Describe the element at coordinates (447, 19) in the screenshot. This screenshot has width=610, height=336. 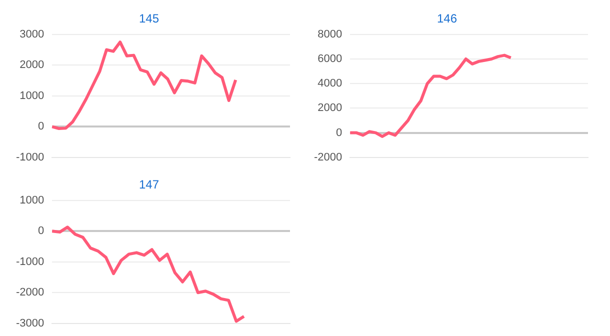
I see `chart-title: 146` at that location.